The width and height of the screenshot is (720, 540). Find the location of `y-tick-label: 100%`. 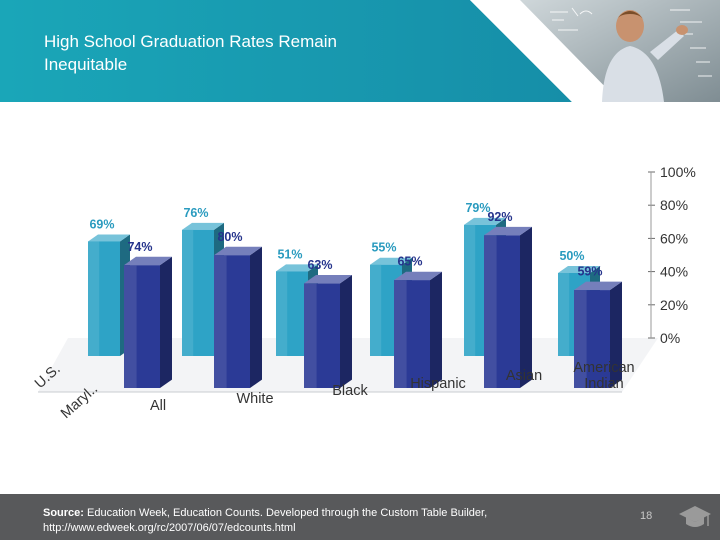

y-tick-label: 100% is located at coordinates (678, 172).